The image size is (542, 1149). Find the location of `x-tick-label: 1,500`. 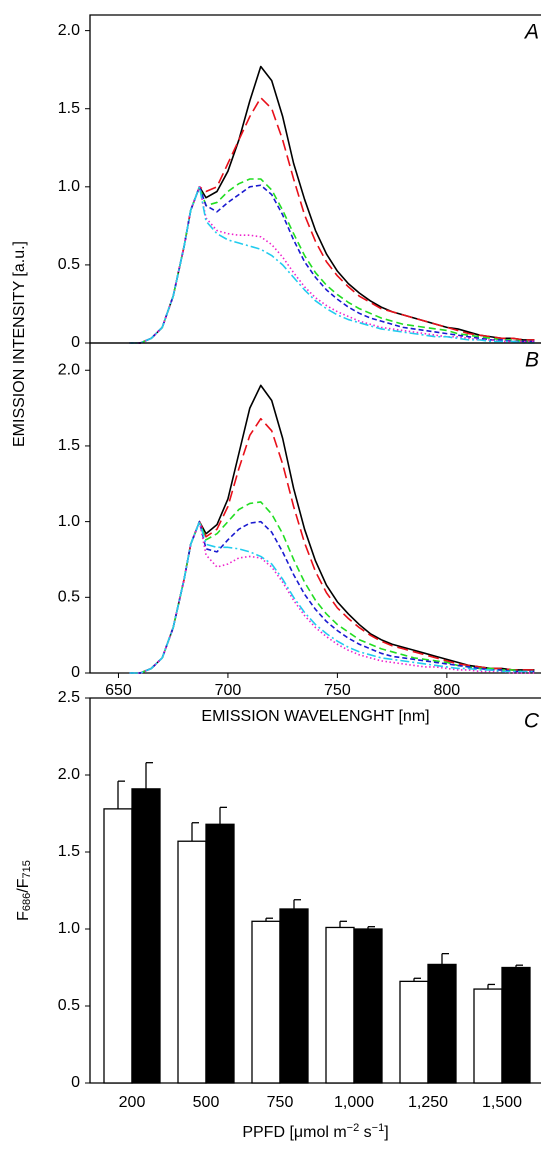

x-tick-label: 1,500 is located at coordinates (502, 1102).